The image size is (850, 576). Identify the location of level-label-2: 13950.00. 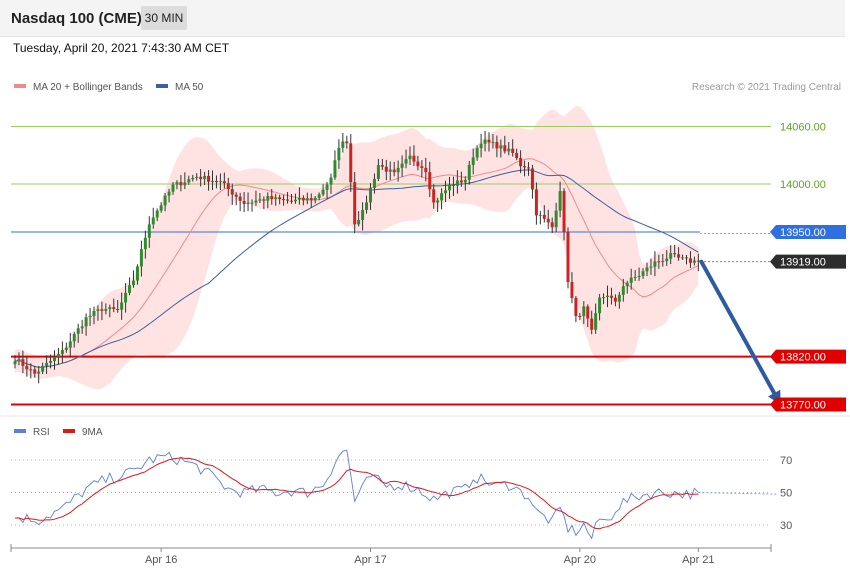
(803, 233).